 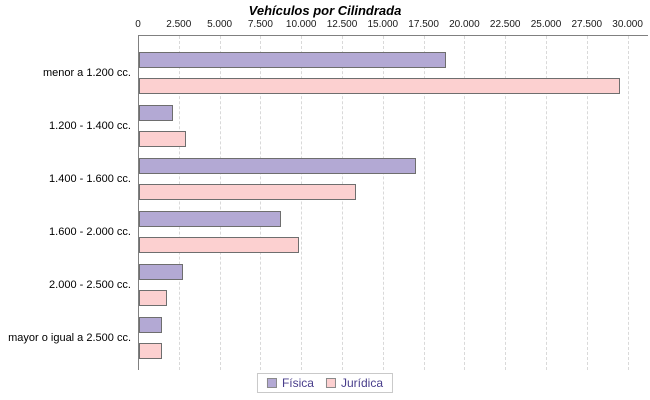 What do you see at coordinates (423, 24) in the screenshot?
I see `x-tick-label: 17.500` at bounding box center [423, 24].